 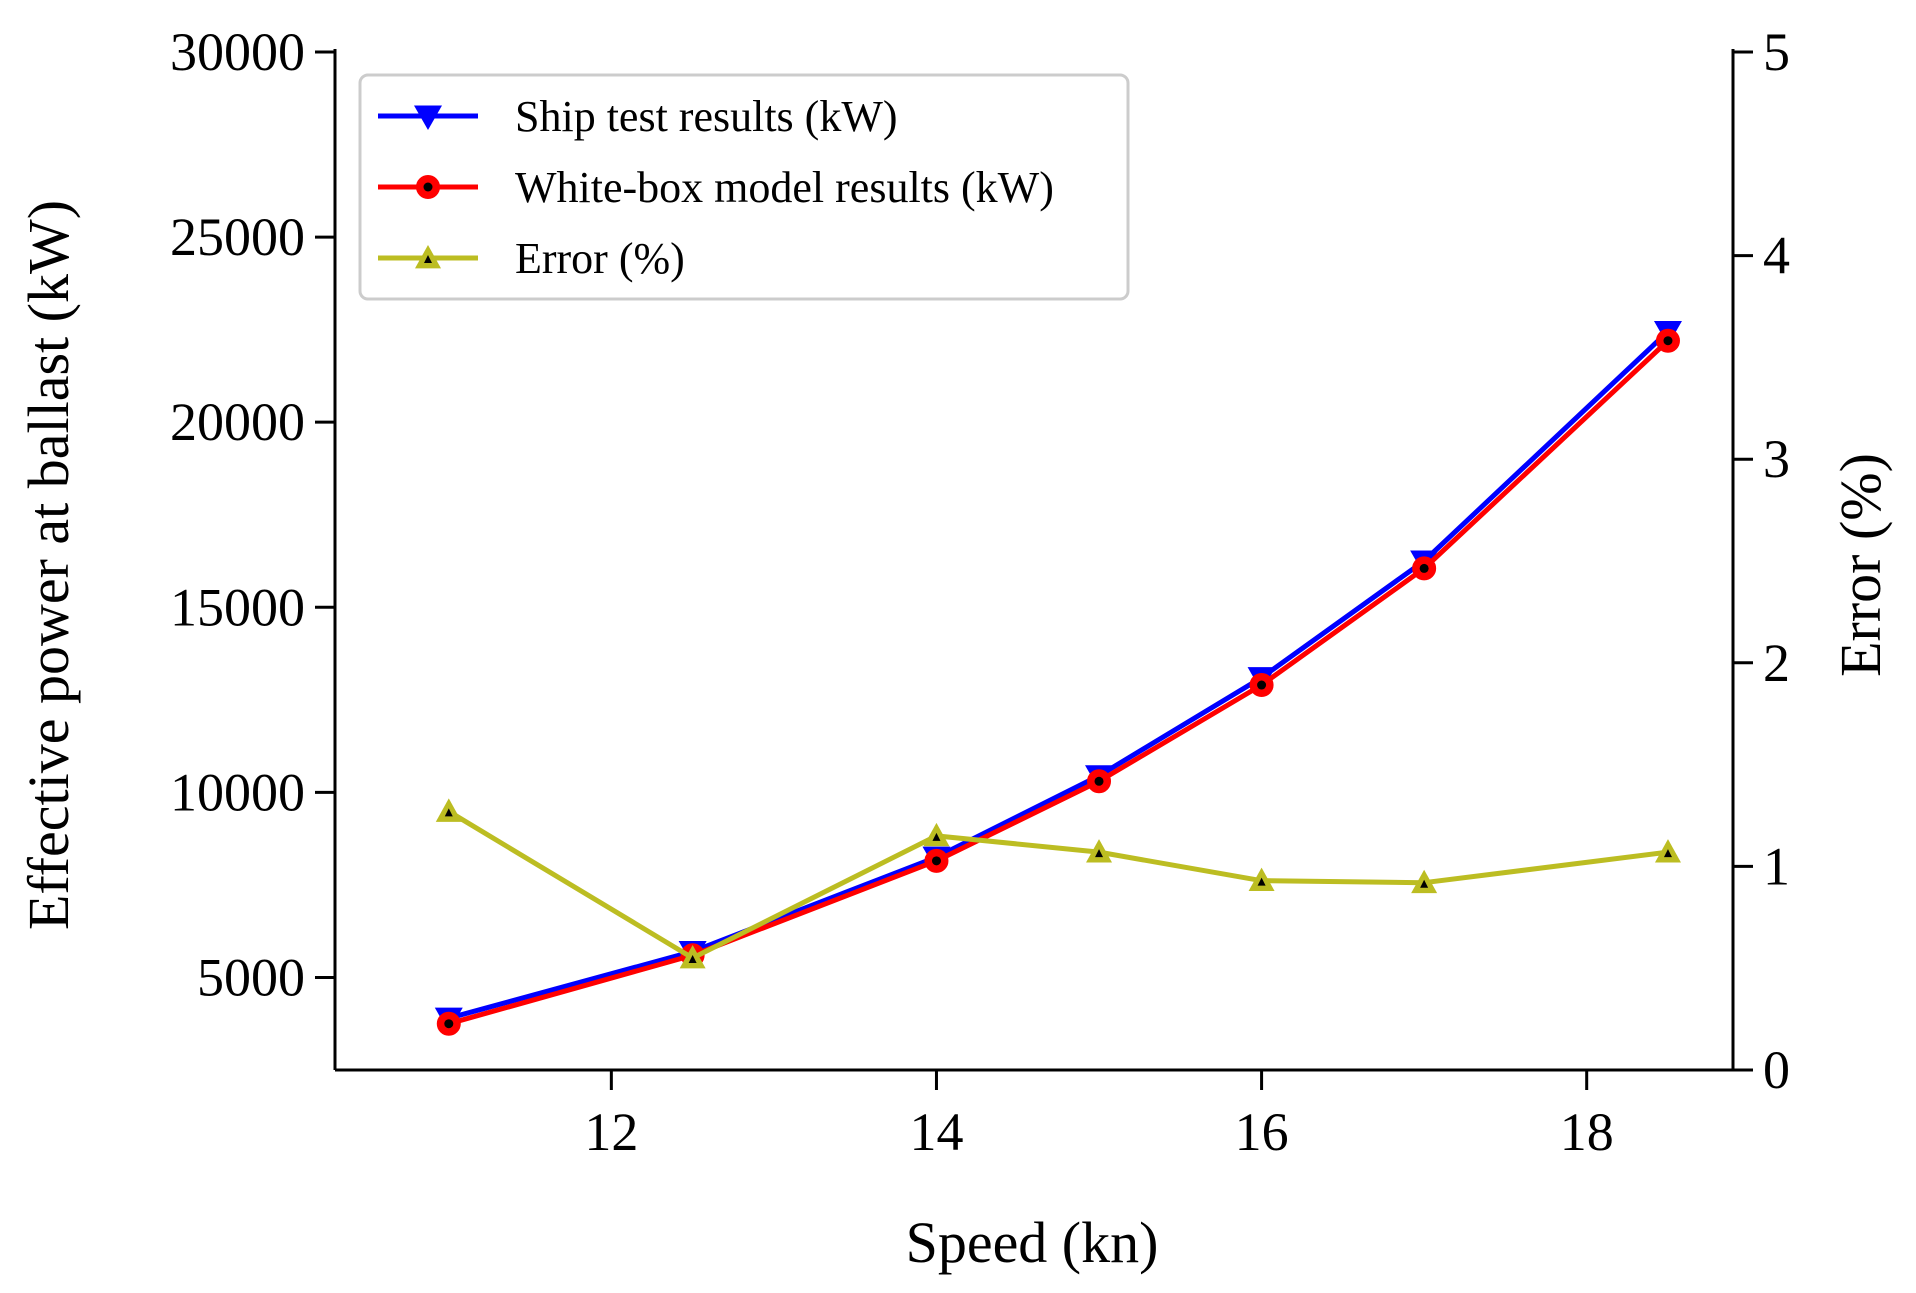 I want to click on legend-entry: Error (%), so click(x=531, y=258).